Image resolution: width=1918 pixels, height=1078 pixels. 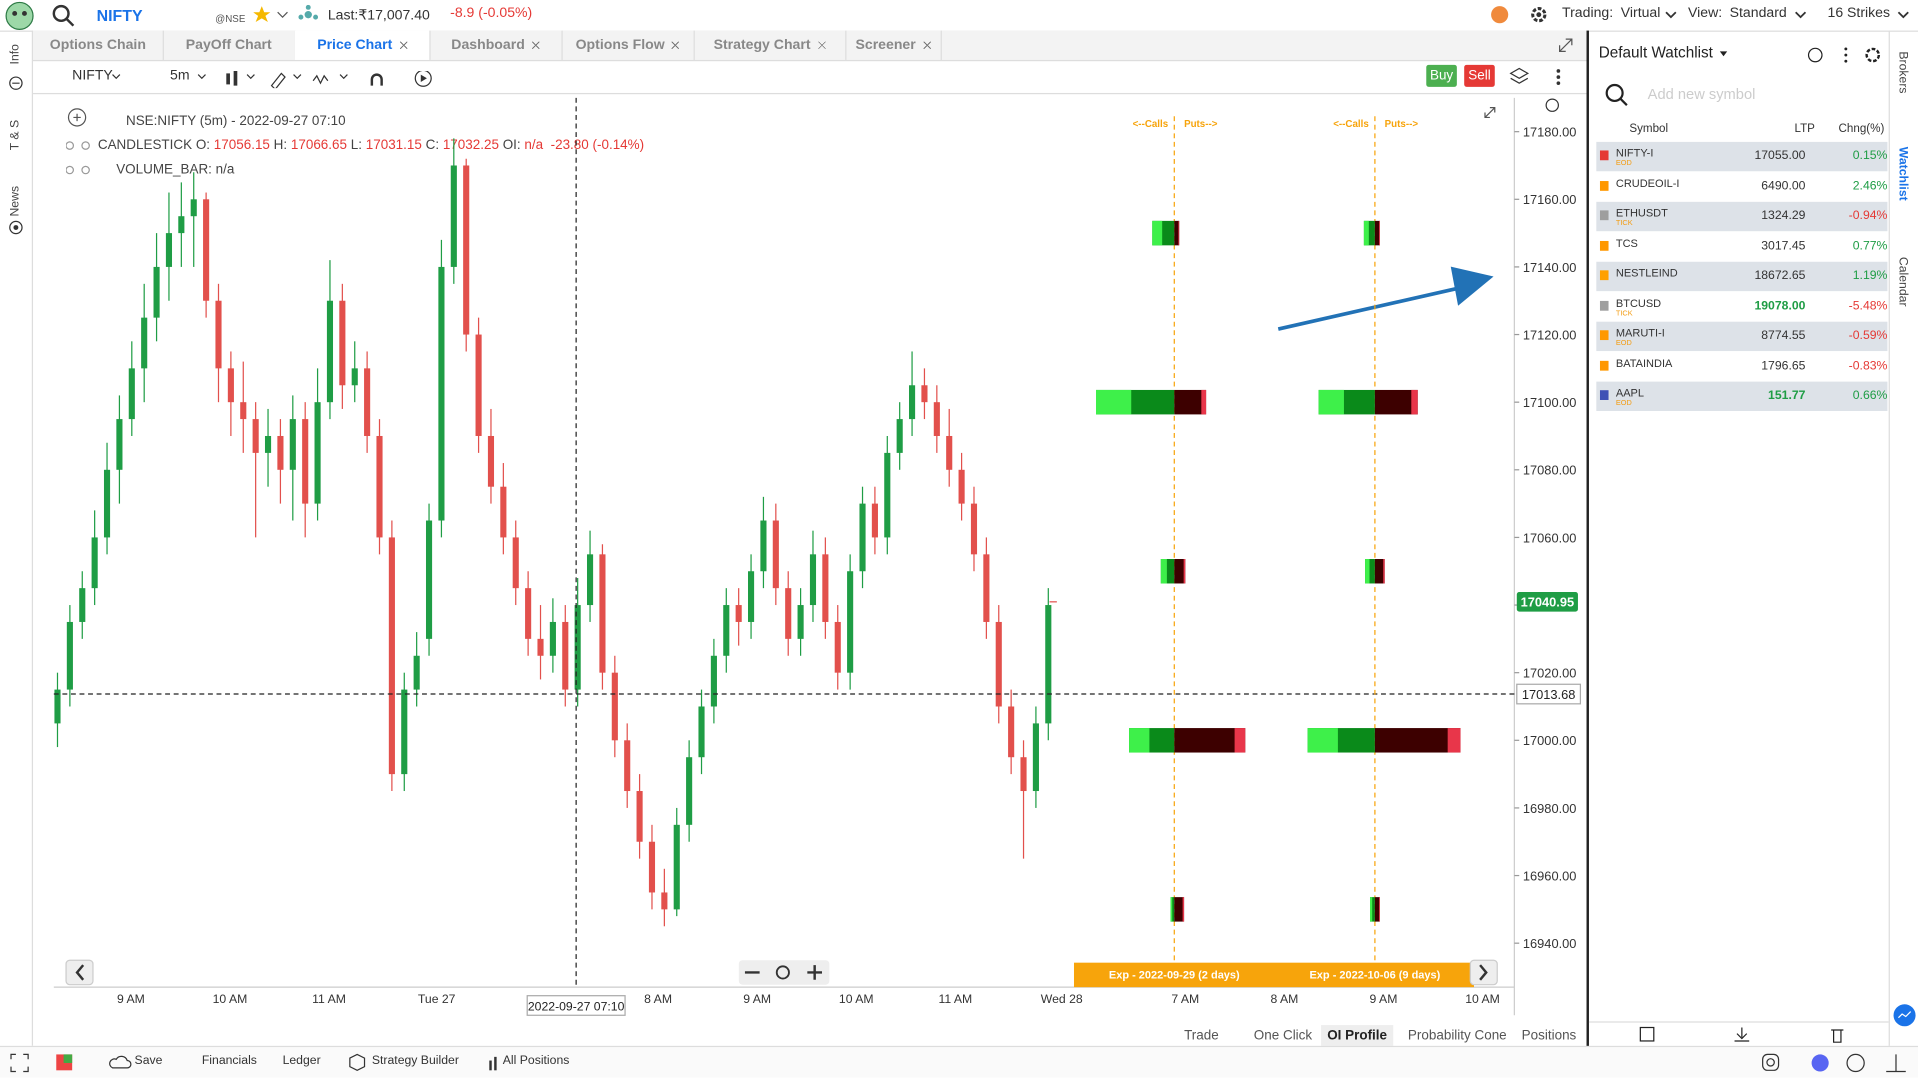 I want to click on watchlist-row: CRUDEOIL-I 6490.00 2.46%, so click(x=1742, y=186).